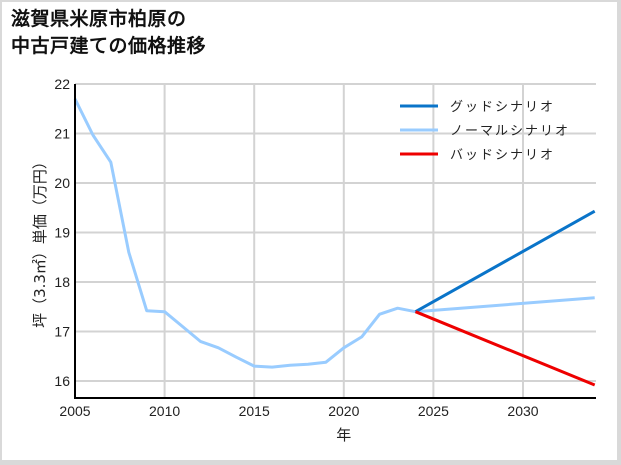 The image size is (621, 465). What do you see at coordinates (254, 411) in the screenshot?
I see `x-tick-label: 2015` at bounding box center [254, 411].